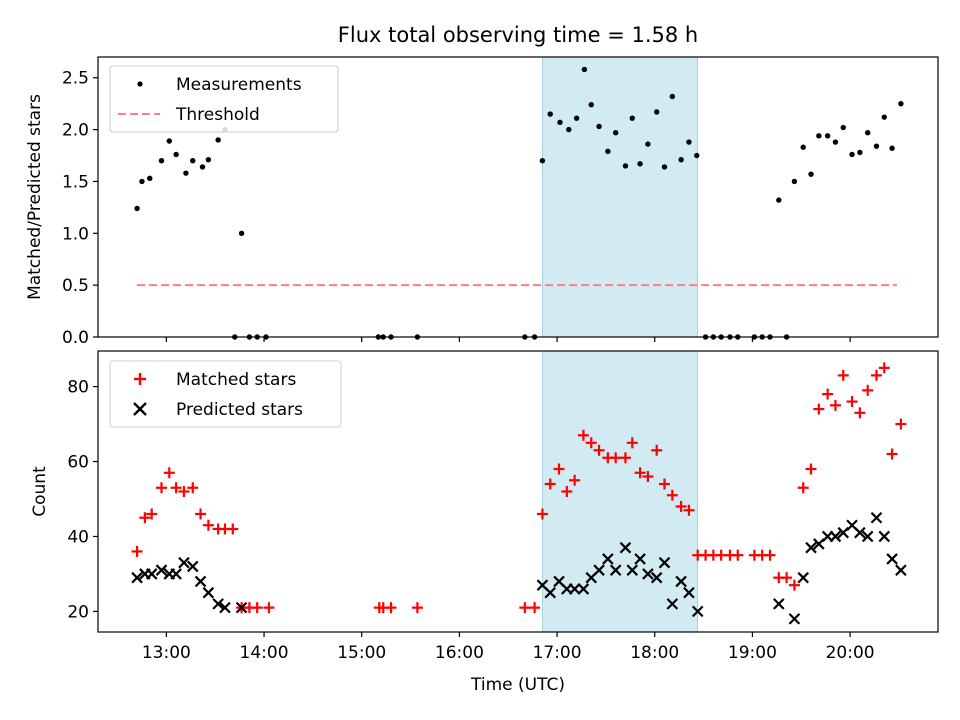 The height and width of the screenshot is (720, 960). Describe the element at coordinates (78, 388) in the screenshot. I see `y-tick-label: 80` at that location.